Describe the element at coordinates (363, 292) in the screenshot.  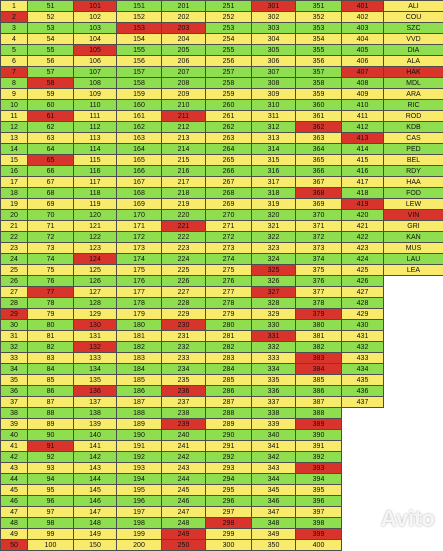
I see `number-cell: 427` at that location.